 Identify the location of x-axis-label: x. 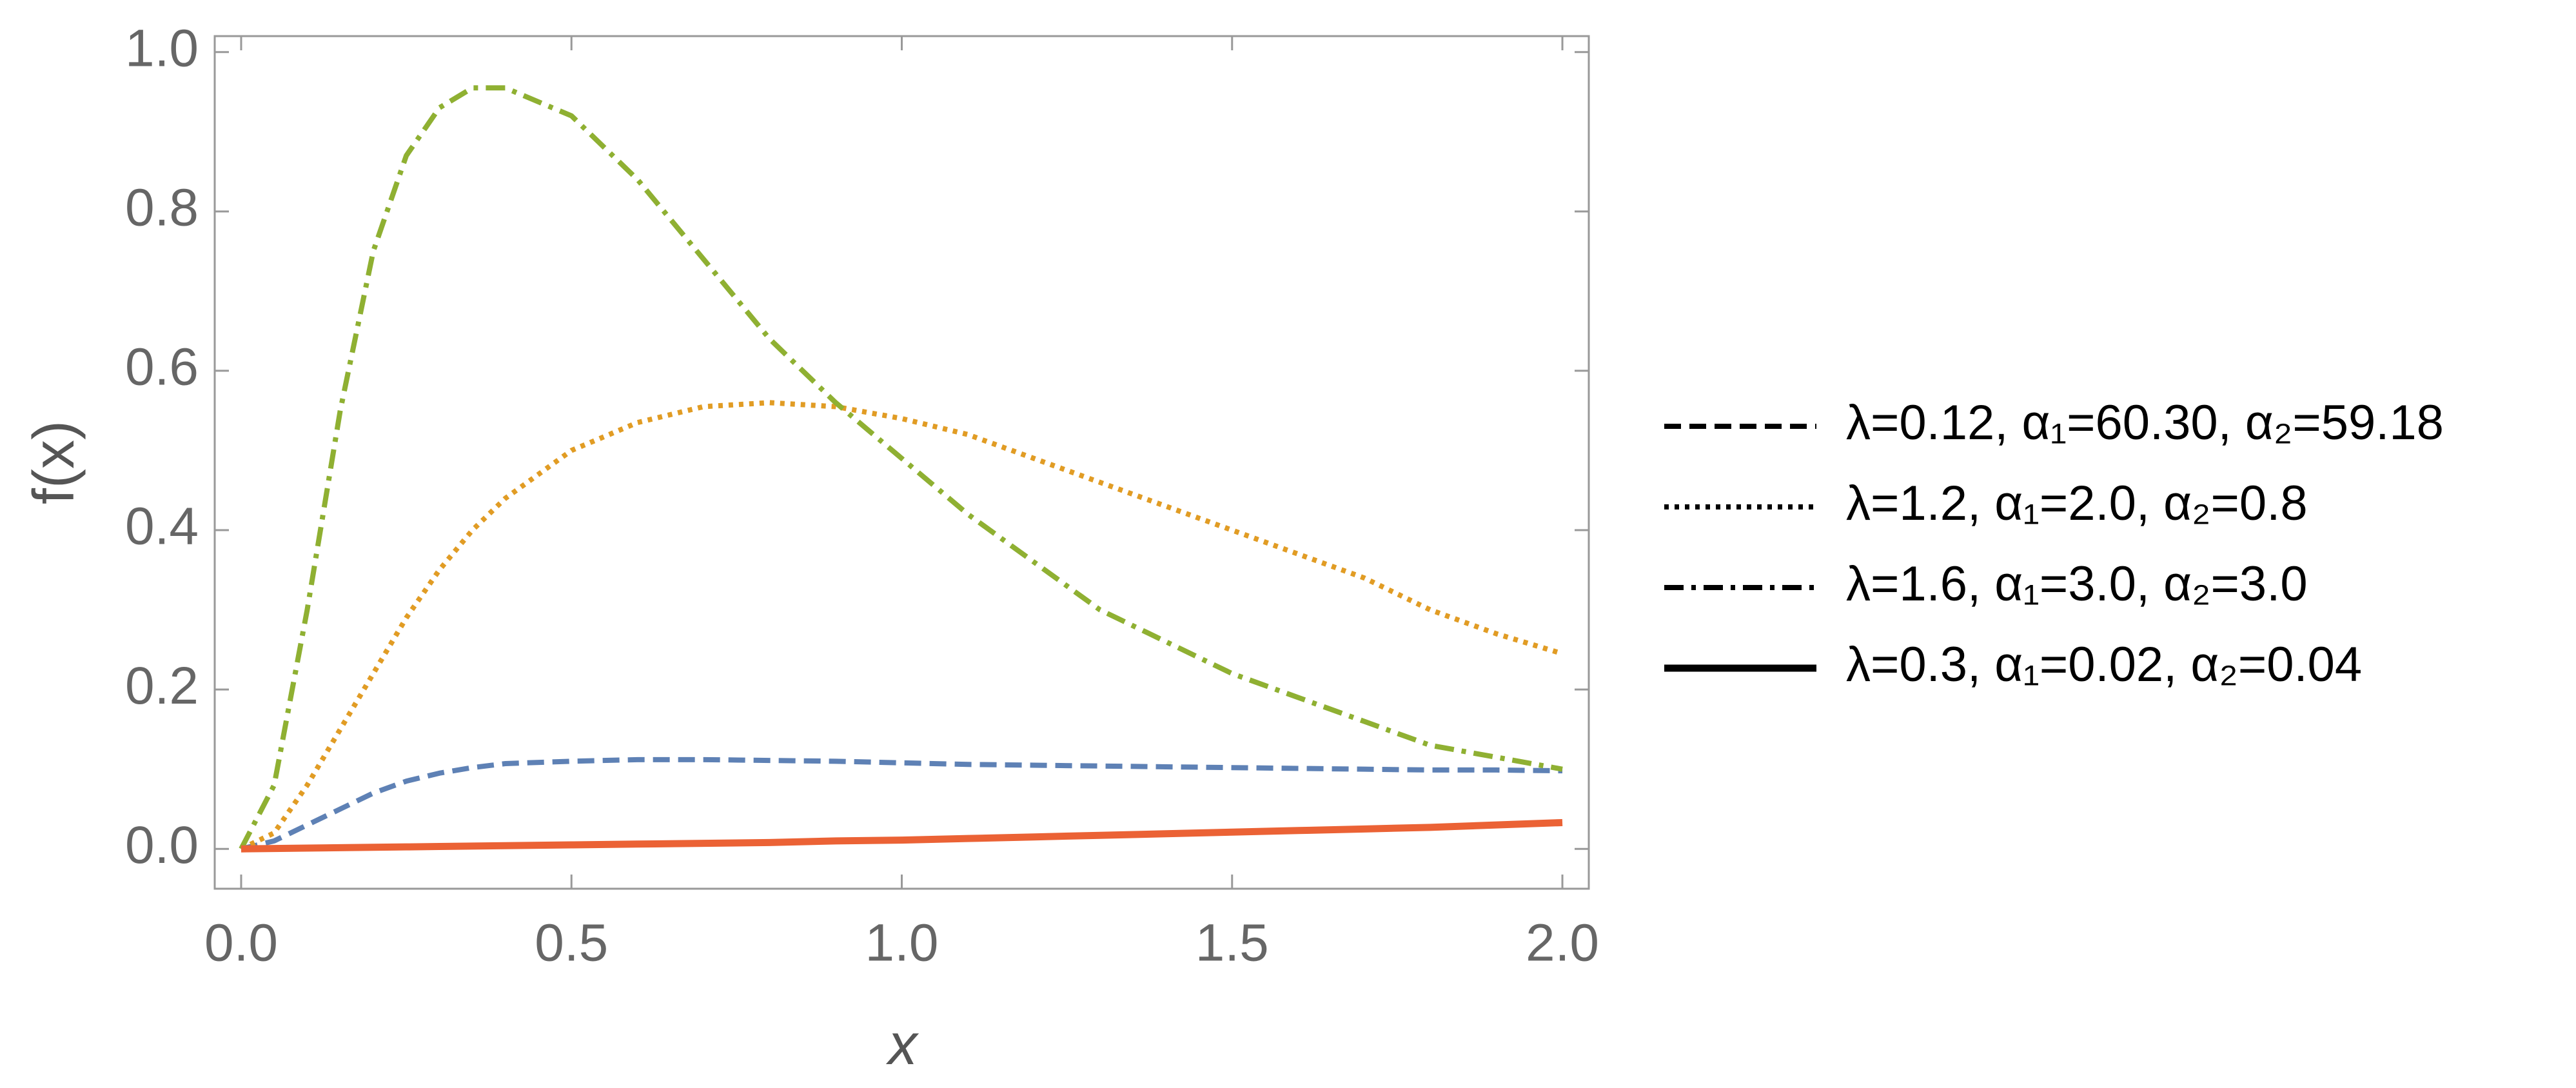
(902, 1045).